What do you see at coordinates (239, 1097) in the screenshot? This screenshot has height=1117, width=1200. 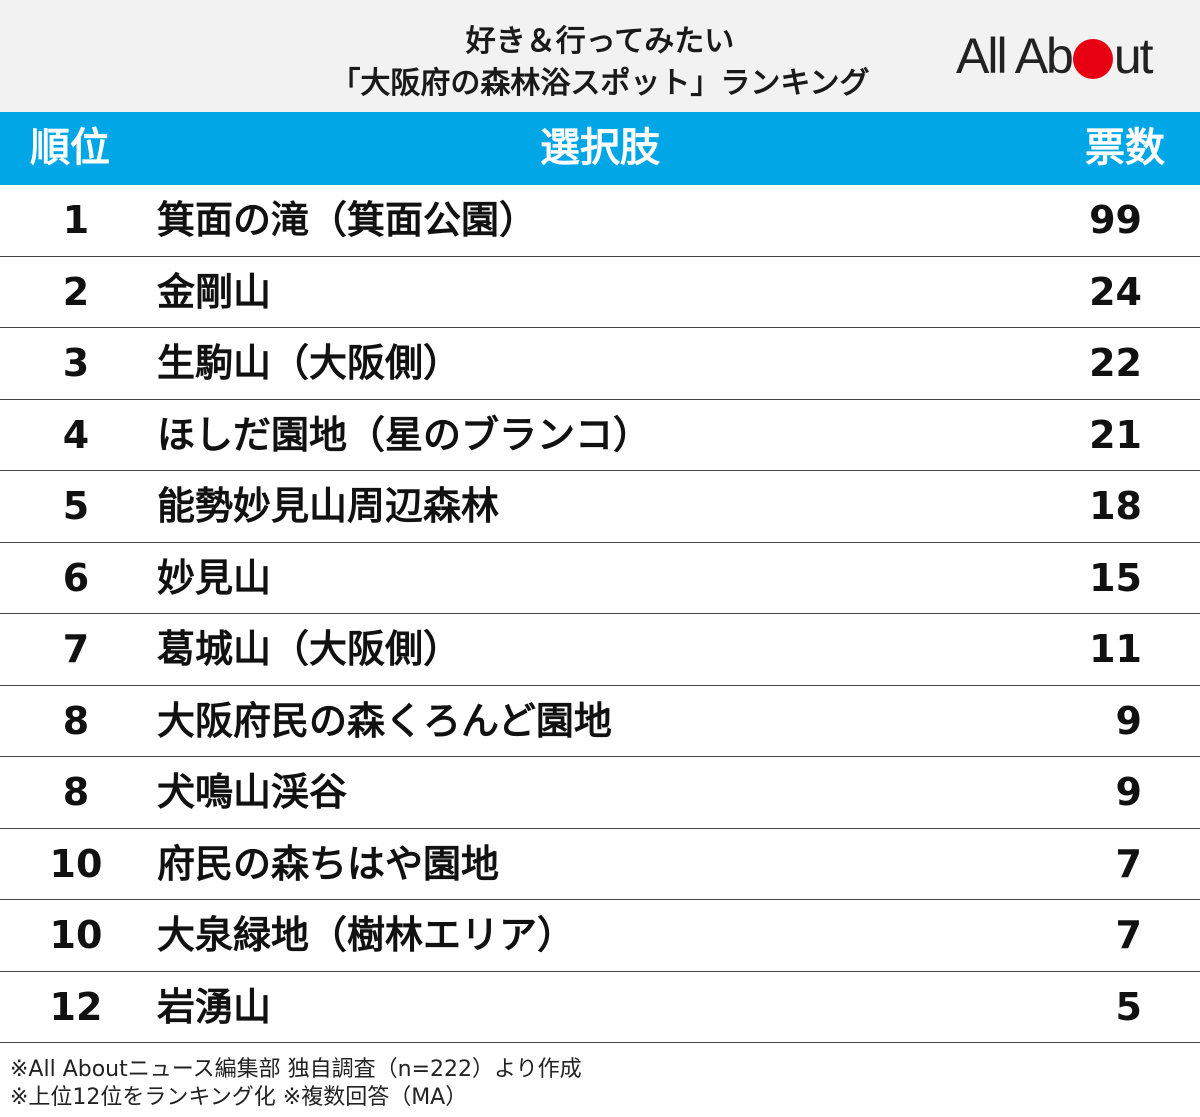 I see `footnote-method: ※上位12位をランキング化 ※複数回答（MA）` at bounding box center [239, 1097].